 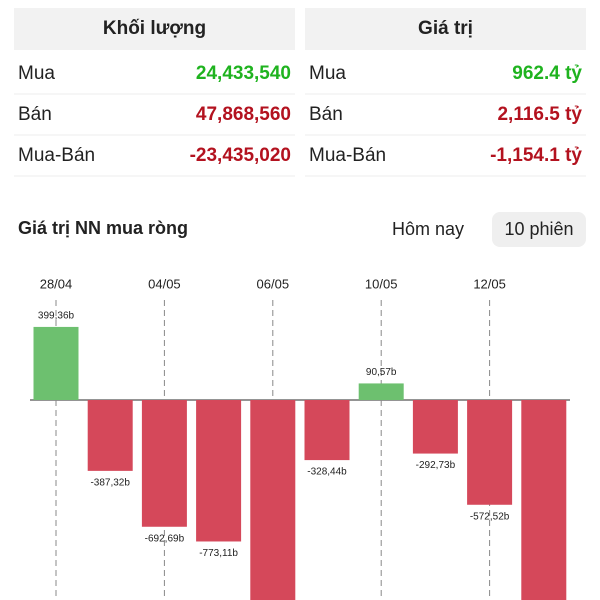 What do you see at coordinates (539, 114) in the screenshot?
I see `row-value: 2,116.5 tỷ` at bounding box center [539, 114].